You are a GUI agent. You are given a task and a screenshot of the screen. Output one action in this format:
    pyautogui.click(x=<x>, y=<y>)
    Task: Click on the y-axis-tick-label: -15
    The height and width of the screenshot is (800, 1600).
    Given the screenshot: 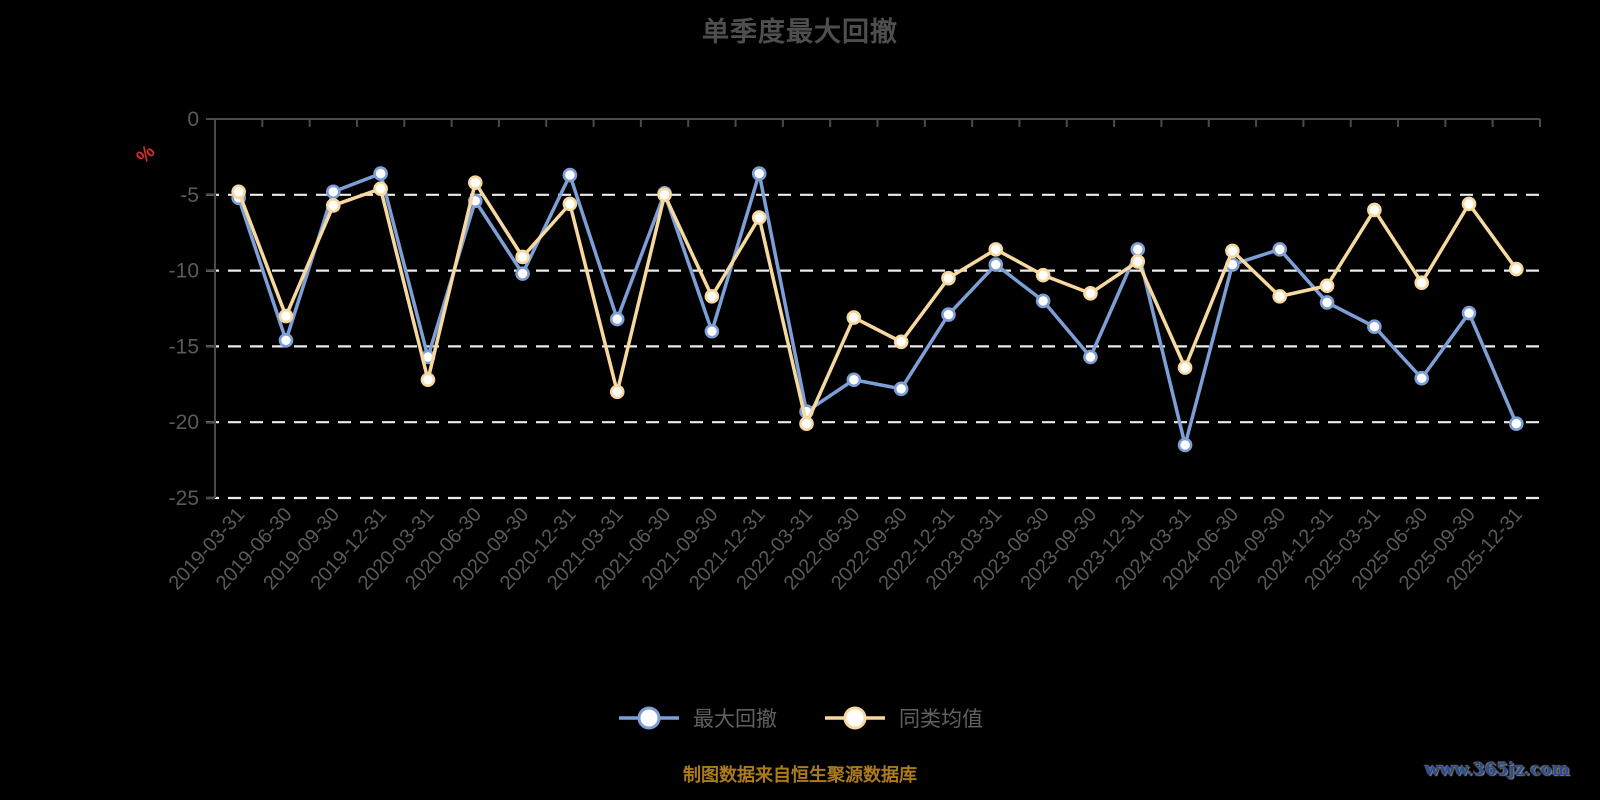 What is the action you would take?
    pyautogui.click(x=184, y=346)
    